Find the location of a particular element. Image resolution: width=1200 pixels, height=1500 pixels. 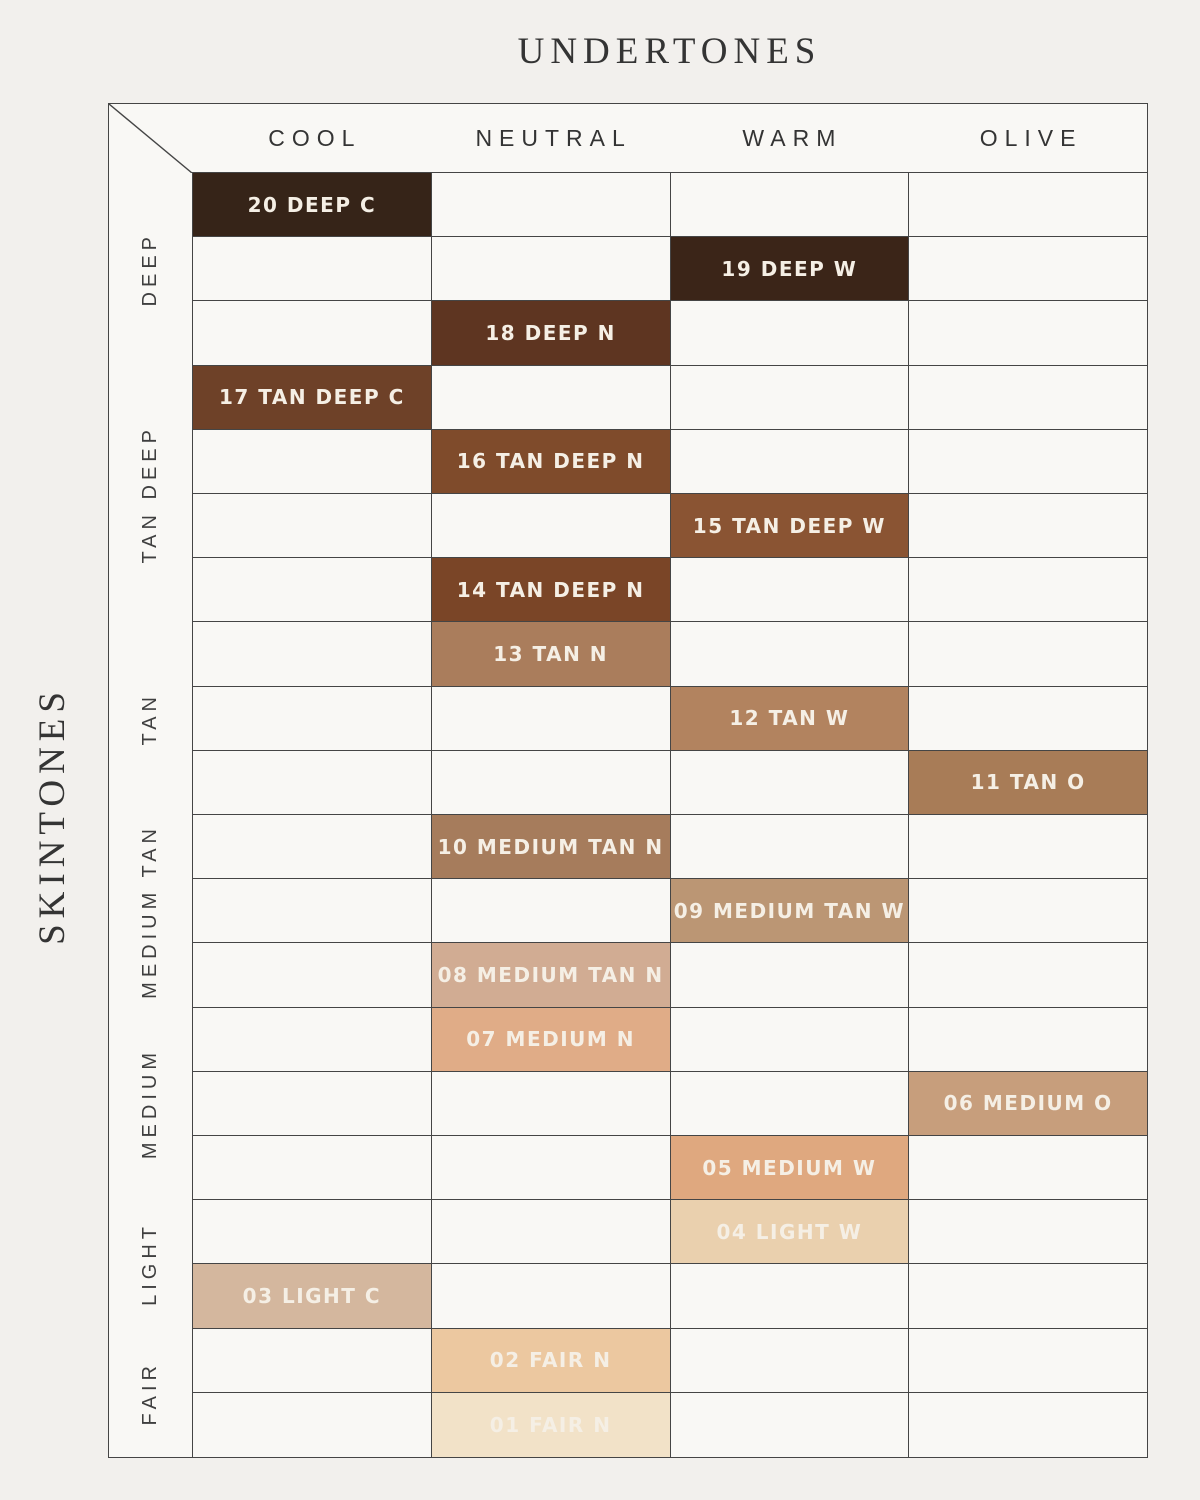

corner-cell is located at coordinates (150, 138).